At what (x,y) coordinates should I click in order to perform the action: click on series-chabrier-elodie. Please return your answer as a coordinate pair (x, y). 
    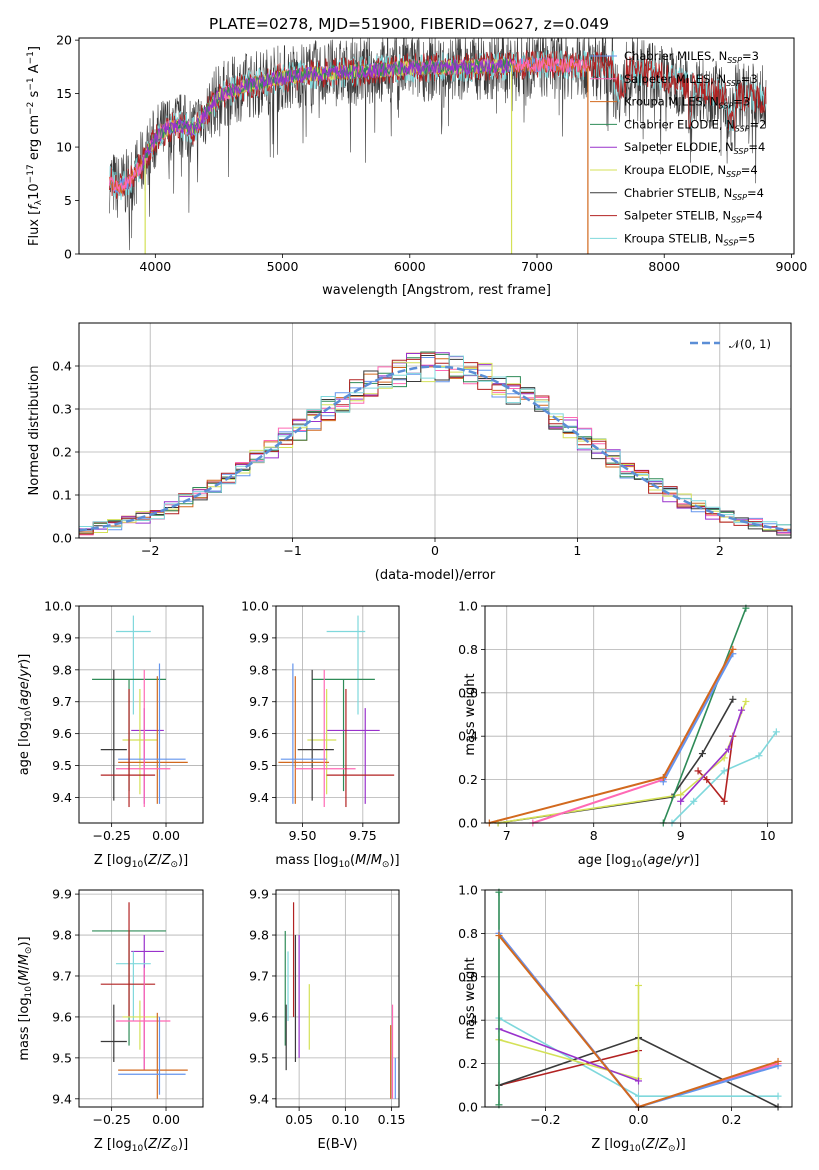
    Looking at the image, I should click on (704, 715).